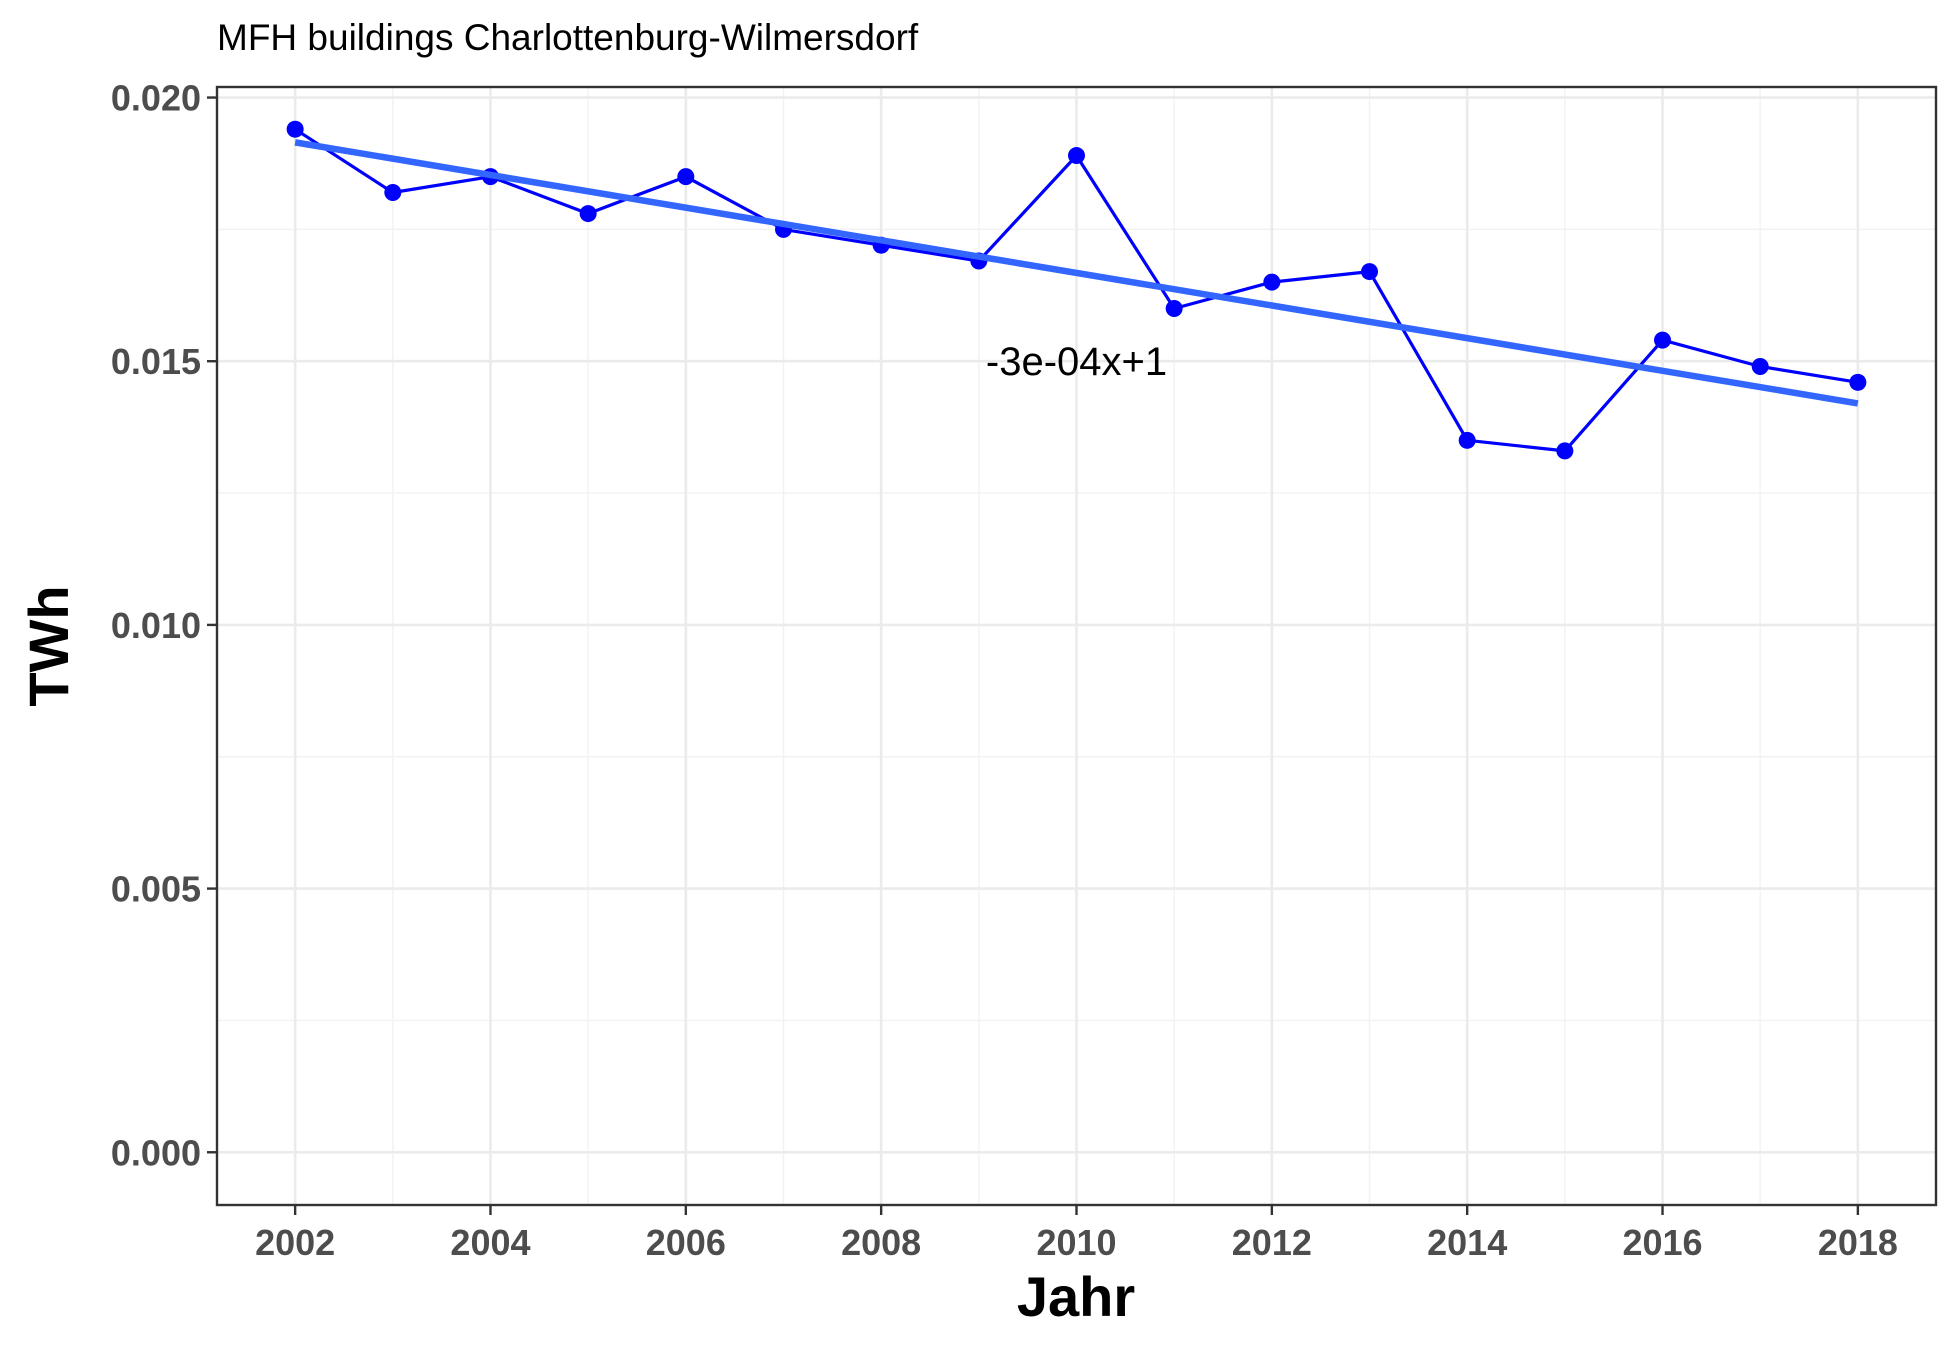 The image size is (1950, 1349). I want to click on y-tick-label: 0.015, so click(156, 361).